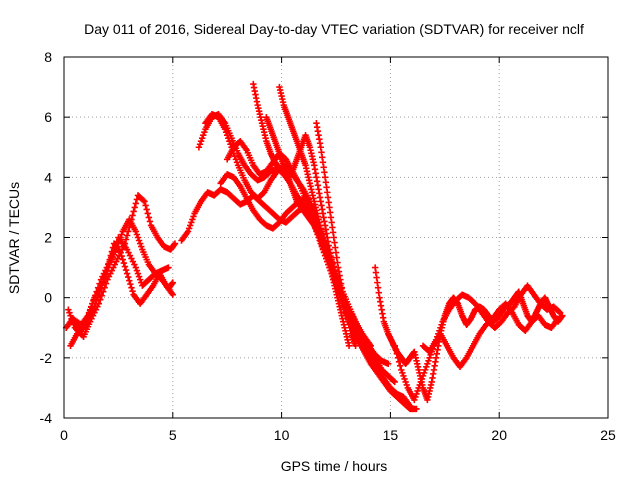  Describe the element at coordinates (391, 435) in the screenshot. I see `x-tick-label: 15` at that location.